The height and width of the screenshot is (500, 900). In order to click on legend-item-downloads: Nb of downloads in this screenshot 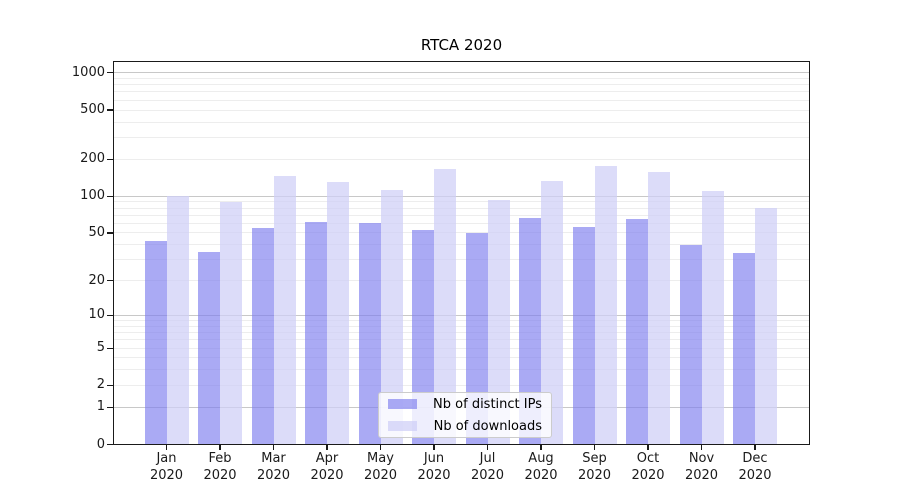, I will do `click(465, 426)`.